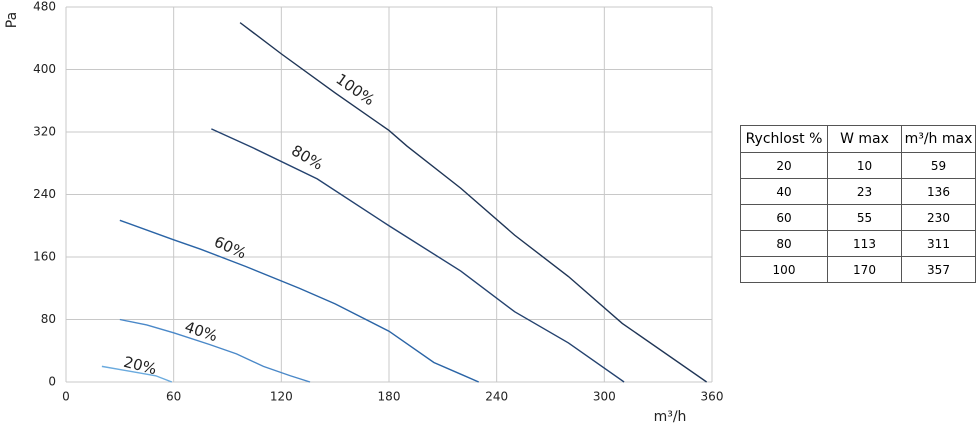  Describe the element at coordinates (52, 382) in the screenshot. I see `y-tick-label: 0` at that location.